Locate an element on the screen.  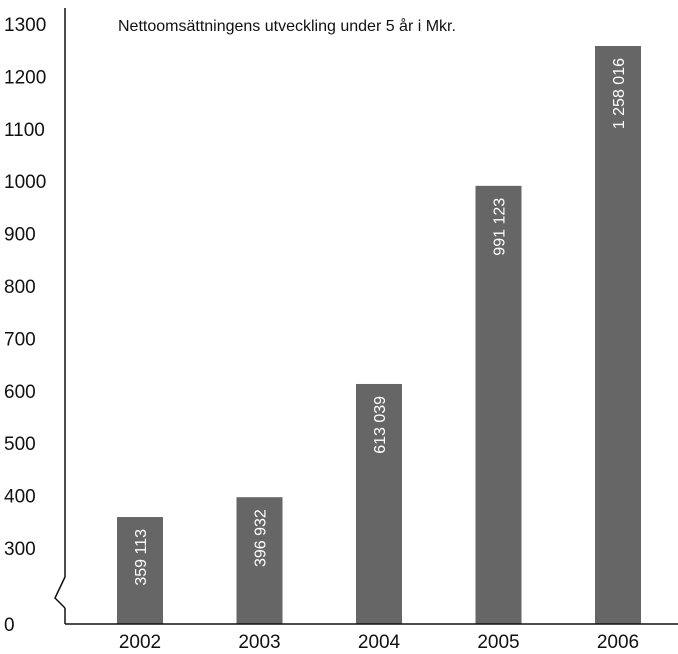
bar-2002 is located at coordinates (140, 570).